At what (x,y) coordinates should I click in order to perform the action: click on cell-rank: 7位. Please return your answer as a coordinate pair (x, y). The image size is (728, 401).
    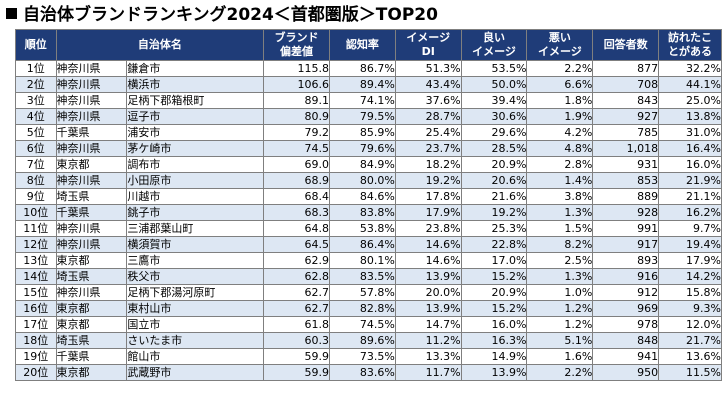
    Looking at the image, I should click on (36, 164).